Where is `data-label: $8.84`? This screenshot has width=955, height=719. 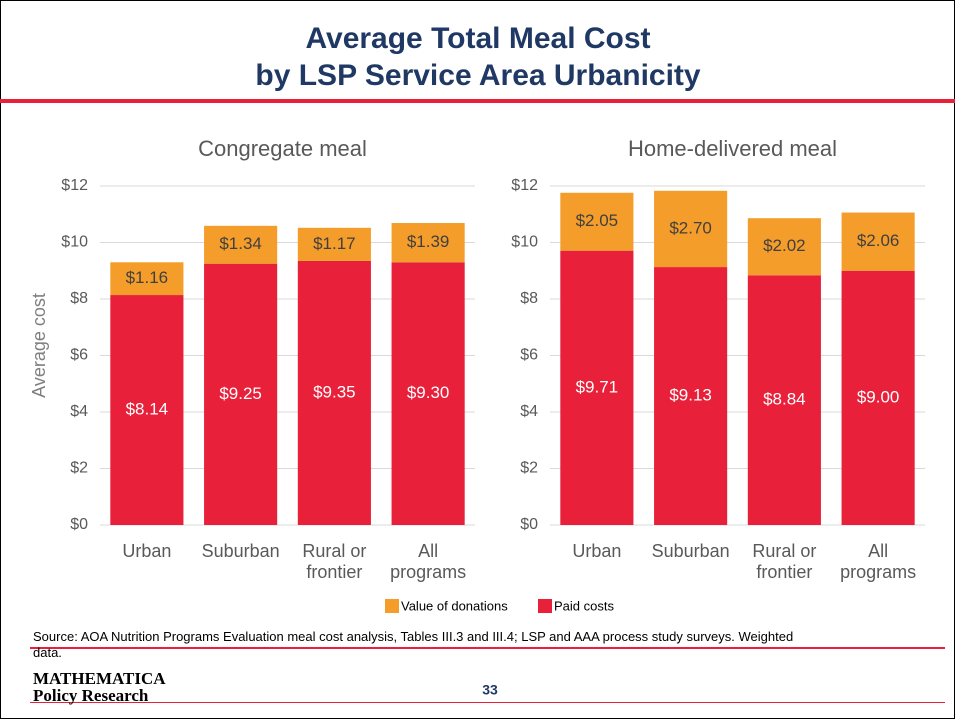 data-label: $8.84 is located at coordinates (784, 399).